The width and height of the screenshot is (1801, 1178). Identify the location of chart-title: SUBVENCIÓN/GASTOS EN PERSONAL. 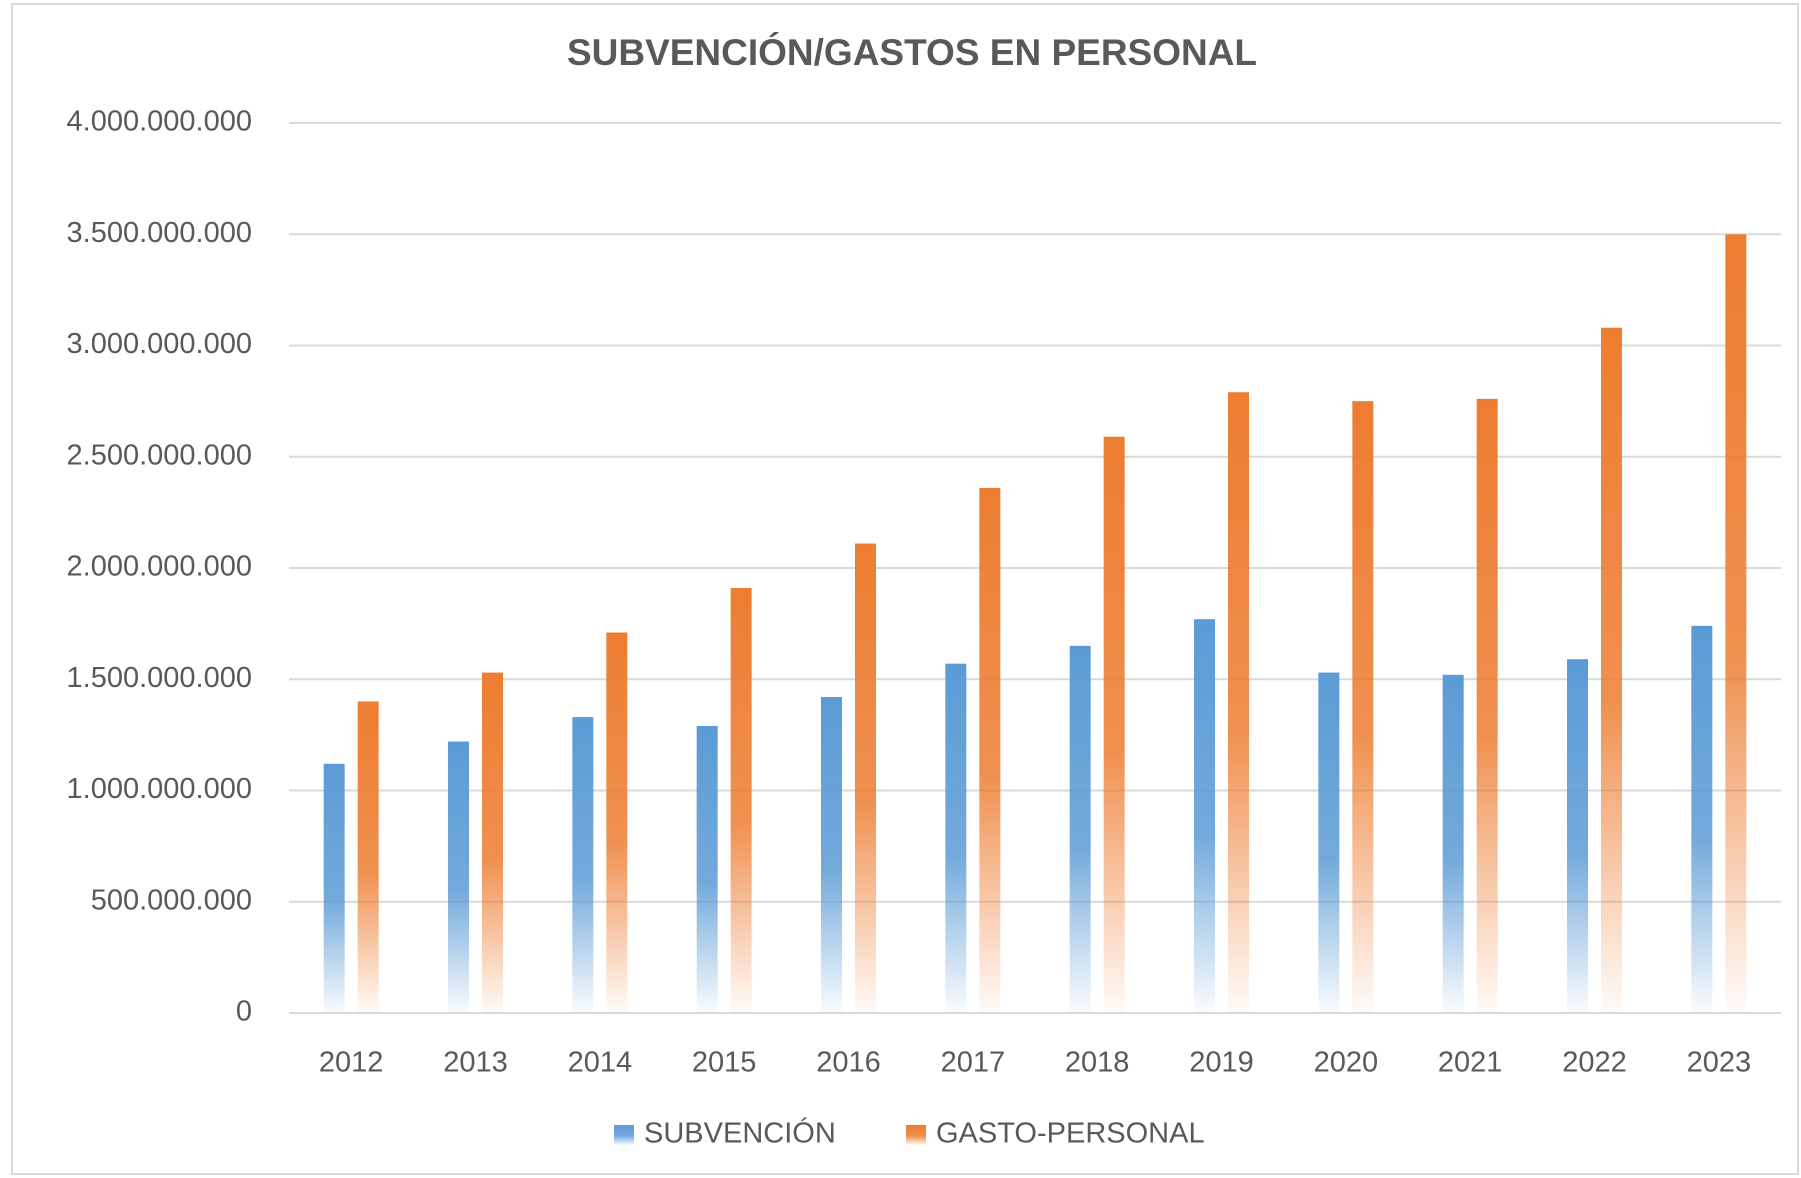
(912, 52).